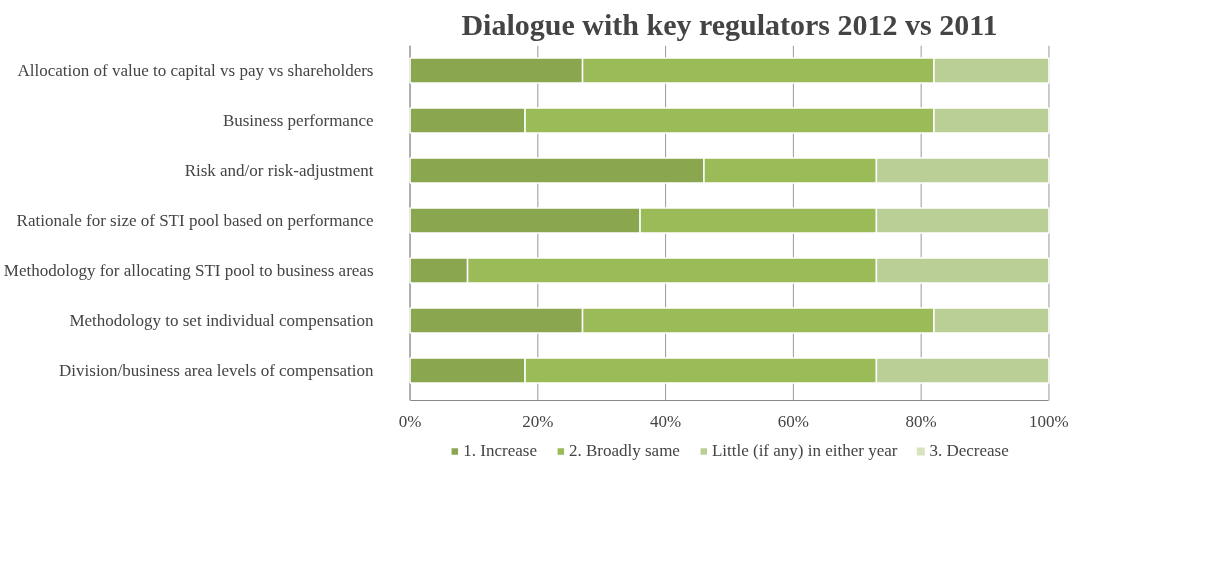 This screenshot has height=573, width=1212. What do you see at coordinates (538, 421) in the screenshot?
I see `x-tick-label: 20%` at bounding box center [538, 421].